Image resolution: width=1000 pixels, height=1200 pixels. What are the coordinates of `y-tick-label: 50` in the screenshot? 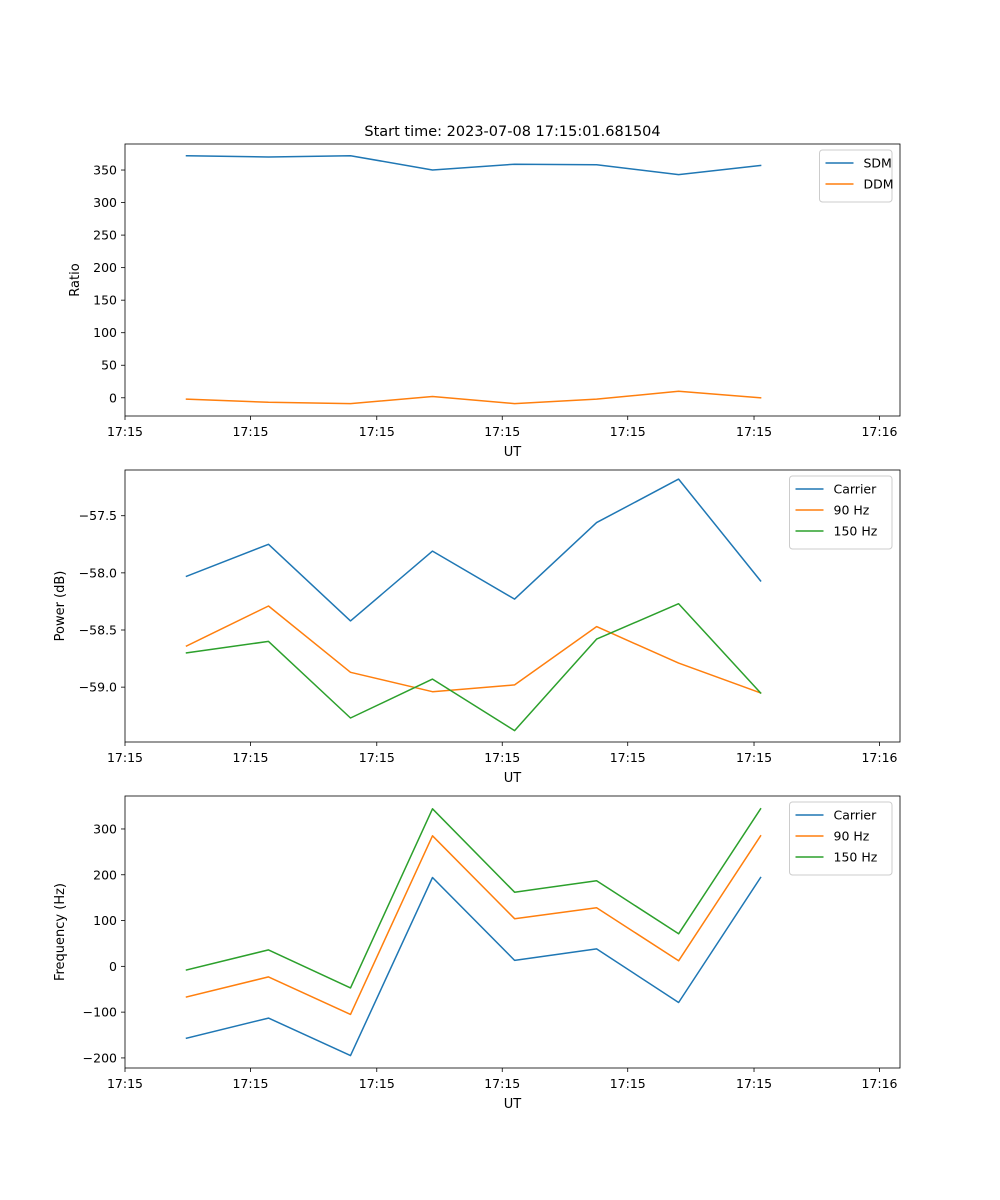 It's located at (109, 365).